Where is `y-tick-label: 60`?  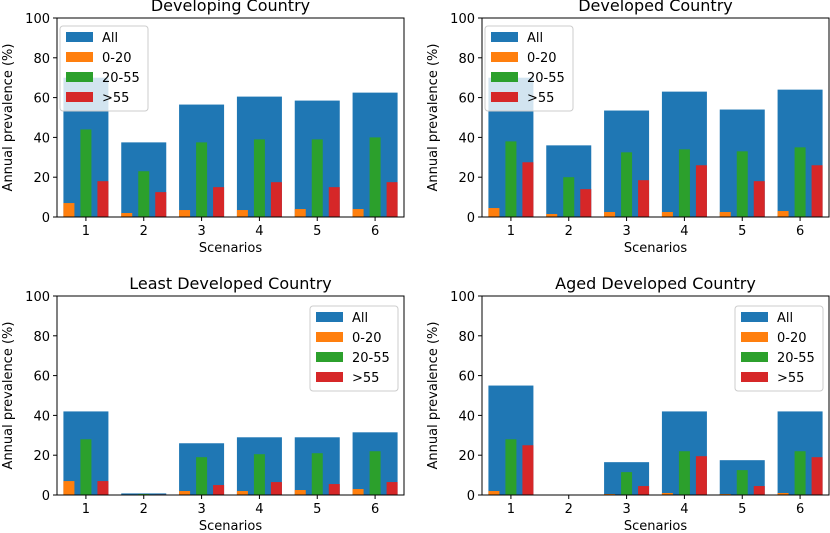 y-tick-label: 60 is located at coordinates (41, 377).